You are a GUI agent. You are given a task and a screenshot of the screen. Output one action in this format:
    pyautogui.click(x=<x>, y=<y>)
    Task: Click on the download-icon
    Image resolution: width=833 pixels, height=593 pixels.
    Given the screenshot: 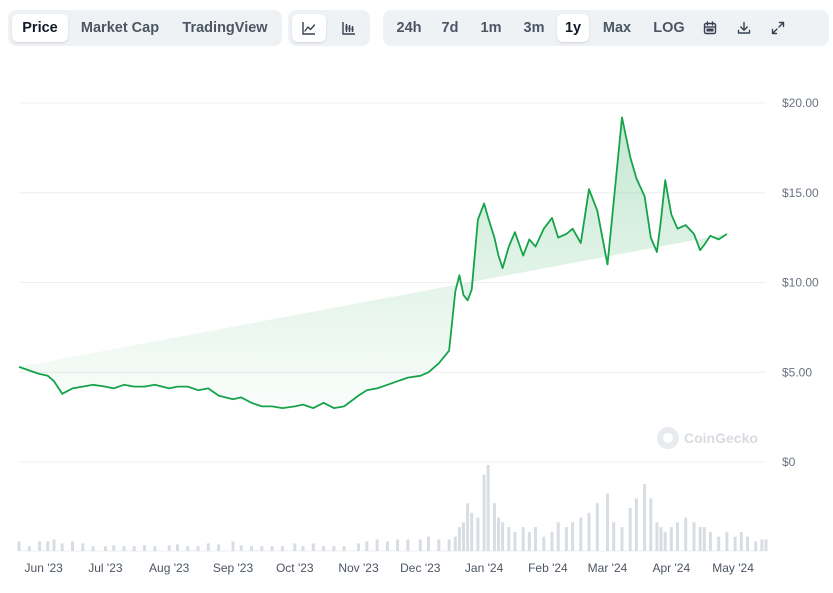 What is the action you would take?
    pyautogui.click(x=744, y=27)
    